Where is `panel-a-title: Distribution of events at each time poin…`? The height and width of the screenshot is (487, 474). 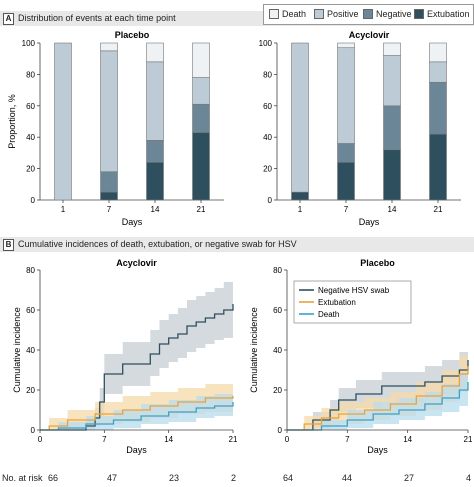
panel-a-title: Distribution of events at each time poin… is located at coordinates (97, 18).